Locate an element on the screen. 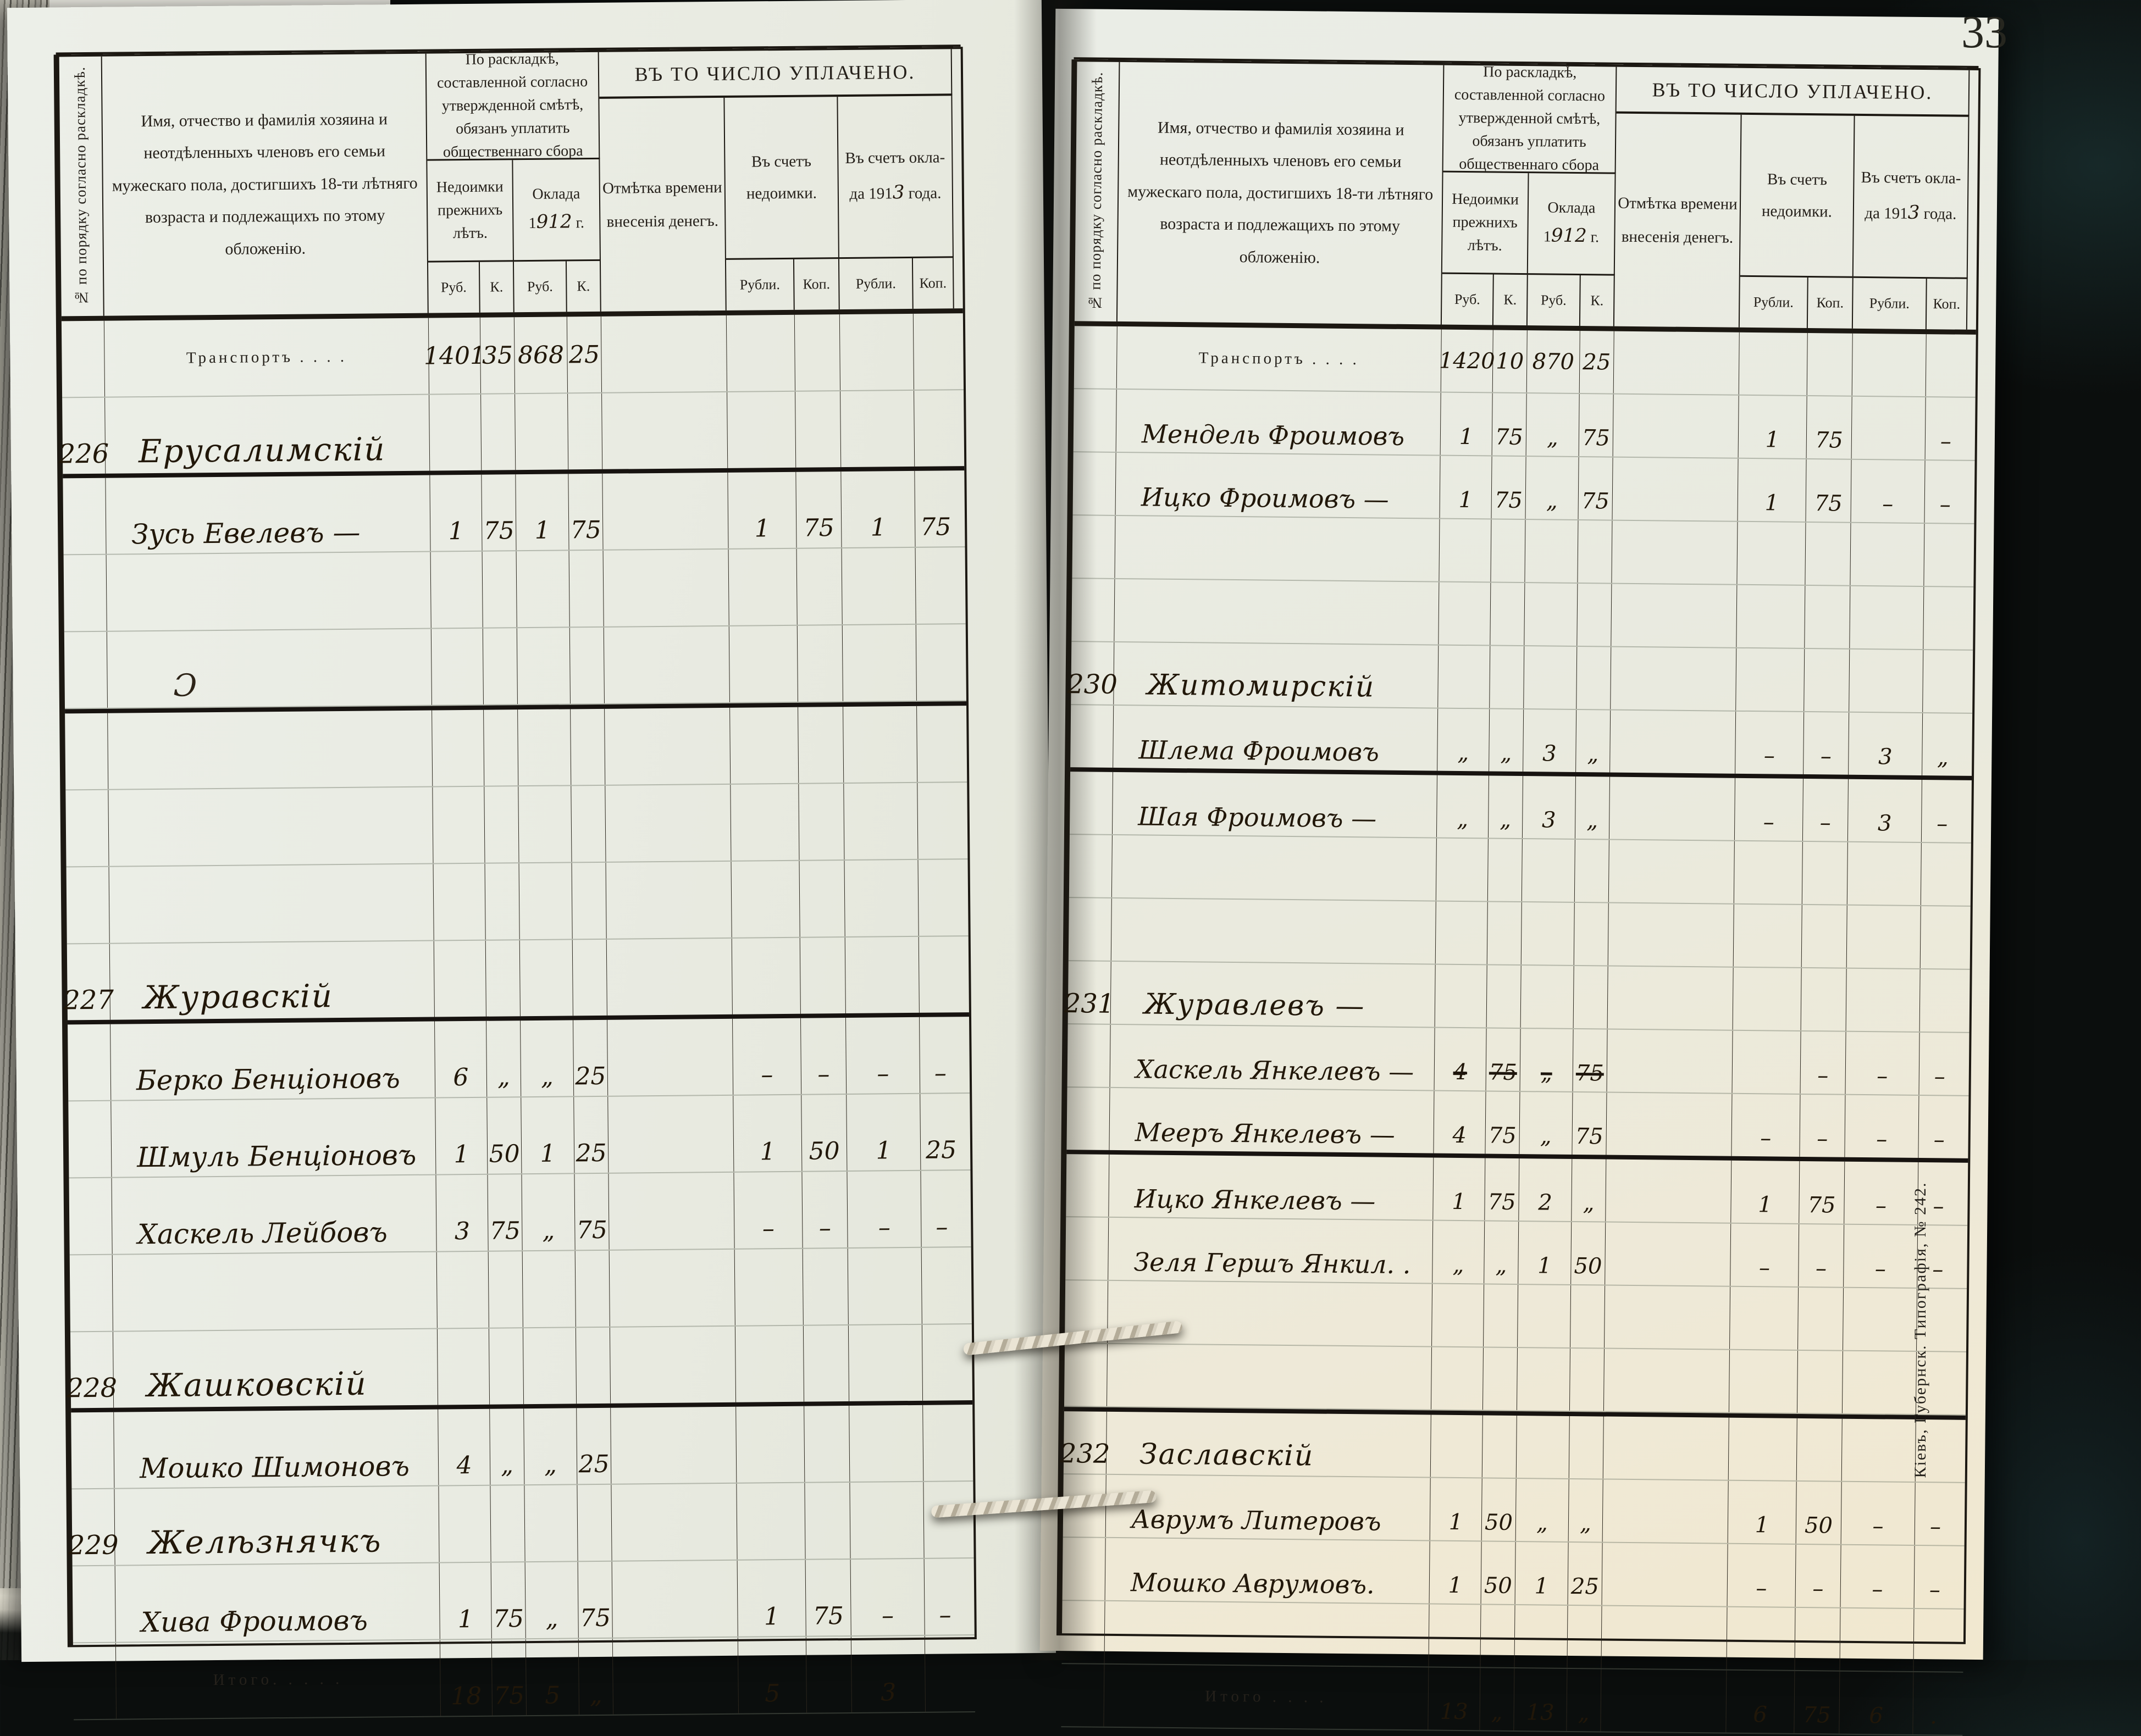 The image size is (2141, 1736). ledger-row: 228 Жашковскій is located at coordinates (520, 1368).